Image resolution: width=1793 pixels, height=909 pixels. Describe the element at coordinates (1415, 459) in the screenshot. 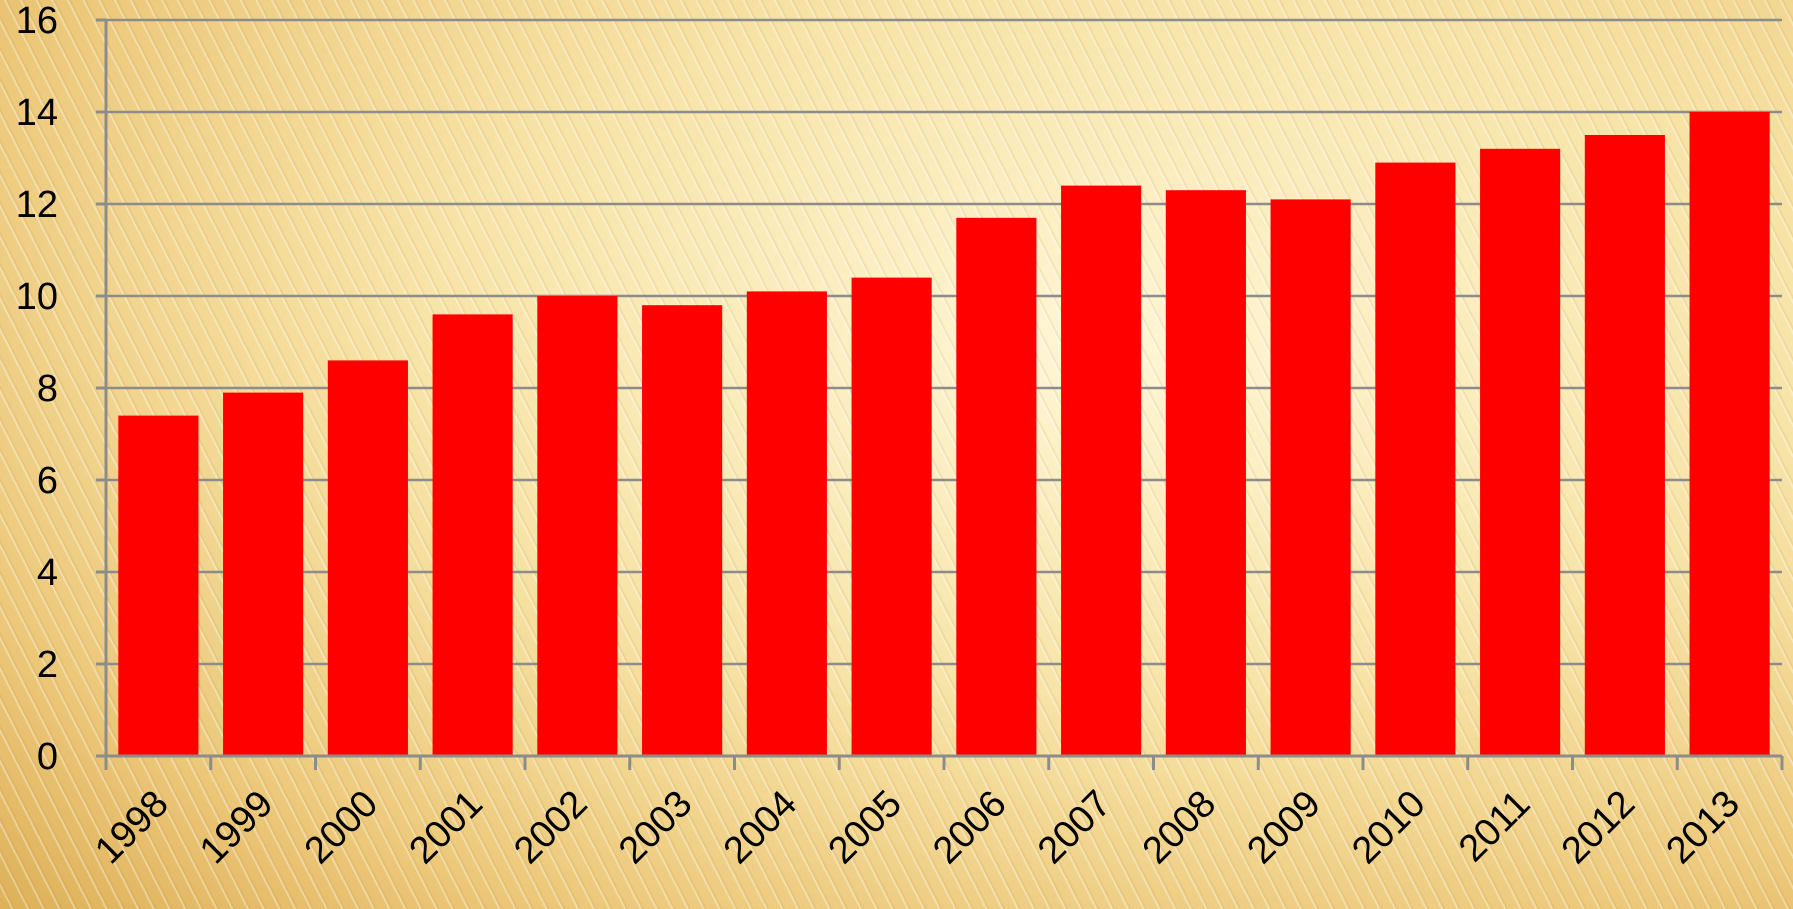

I see `bar-2010` at that location.